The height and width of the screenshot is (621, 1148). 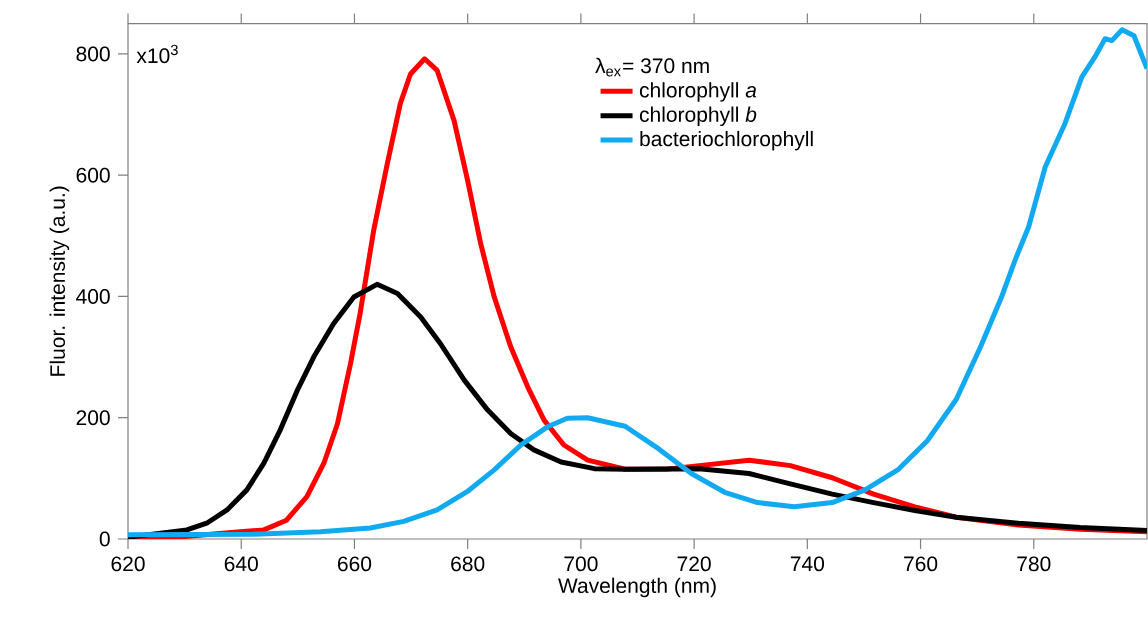 What do you see at coordinates (1034, 564) in the screenshot?
I see `x-tick-label: 780` at bounding box center [1034, 564].